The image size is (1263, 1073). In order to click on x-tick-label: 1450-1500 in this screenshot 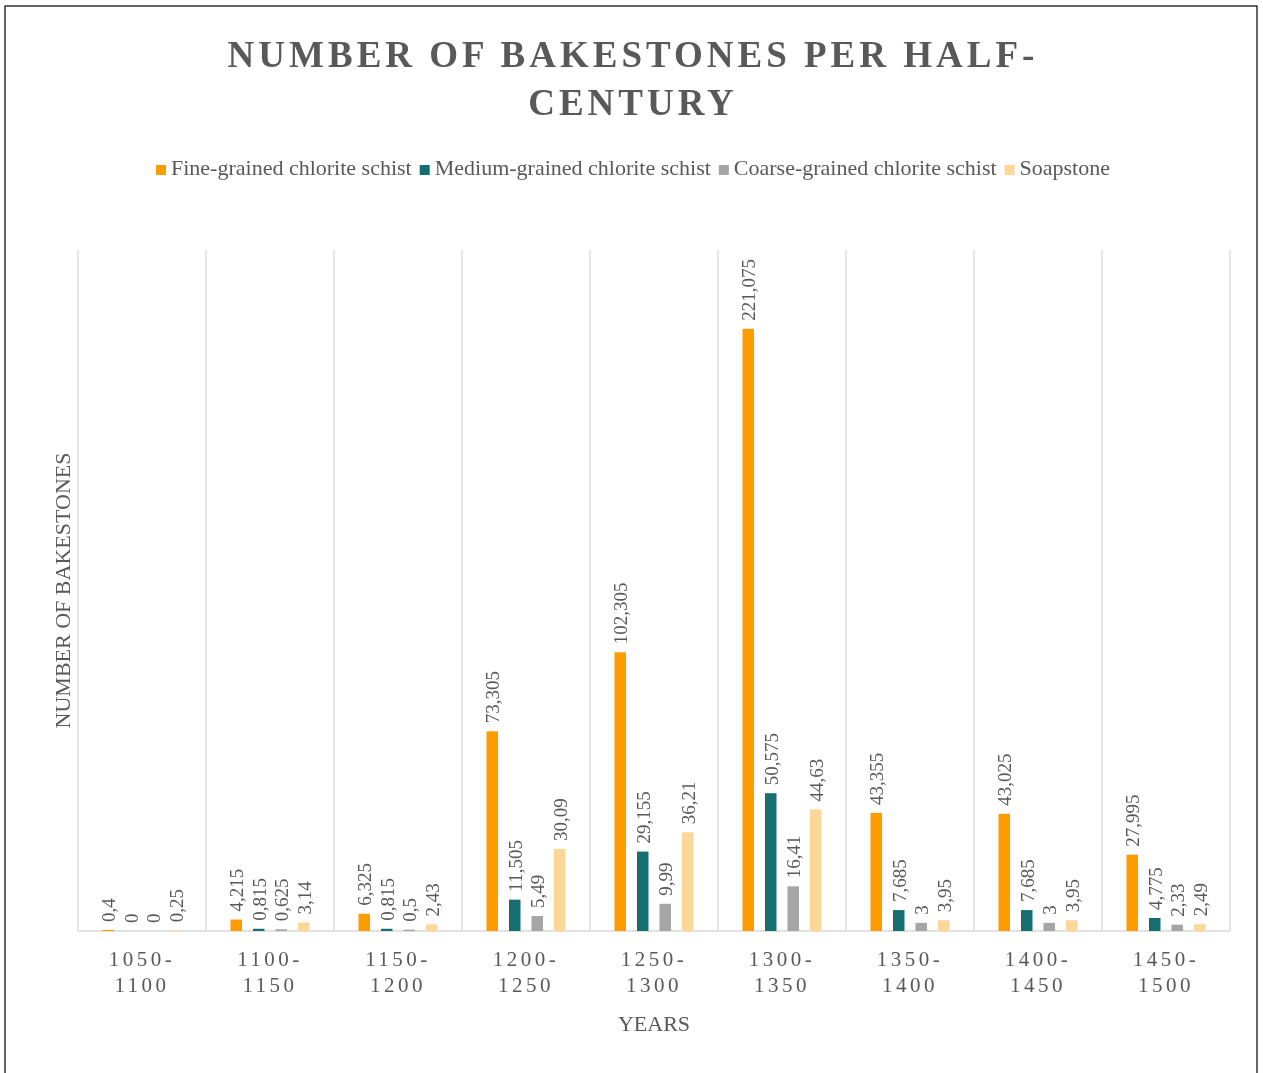, I will do `click(1166, 972)`.